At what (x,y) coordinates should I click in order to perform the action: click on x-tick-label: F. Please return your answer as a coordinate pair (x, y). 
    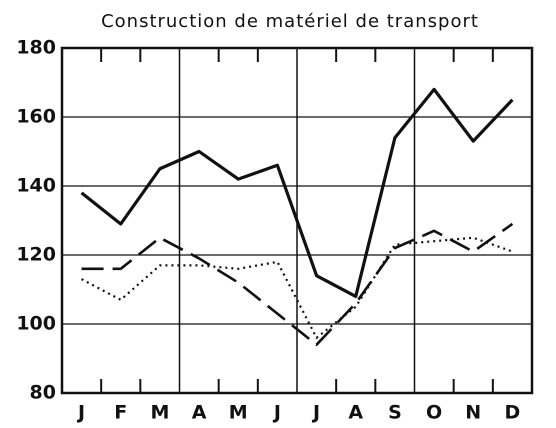
    Looking at the image, I should click on (120, 413).